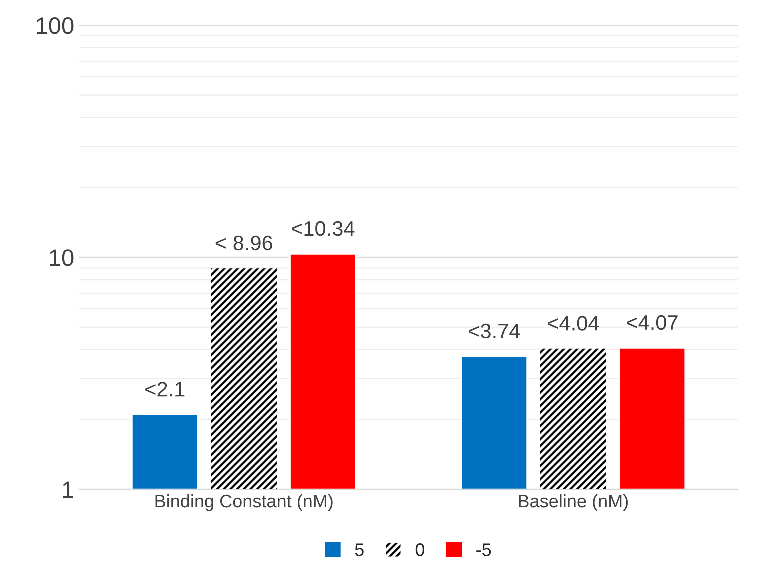 The image size is (757, 566). What do you see at coordinates (494, 331) in the screenshot?
I see `data-label: <3.74` at bounding box center [494, 331].